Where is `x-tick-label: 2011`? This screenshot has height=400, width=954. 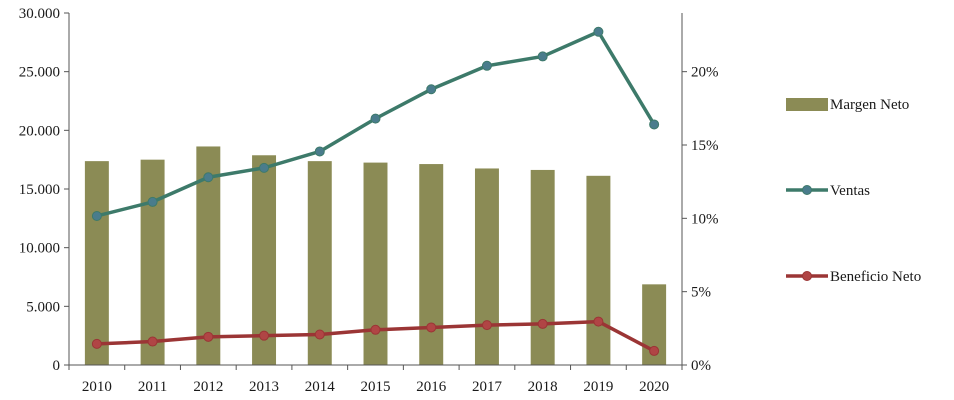 x-tick-label: 2011 is located at coordinates (152, 387).